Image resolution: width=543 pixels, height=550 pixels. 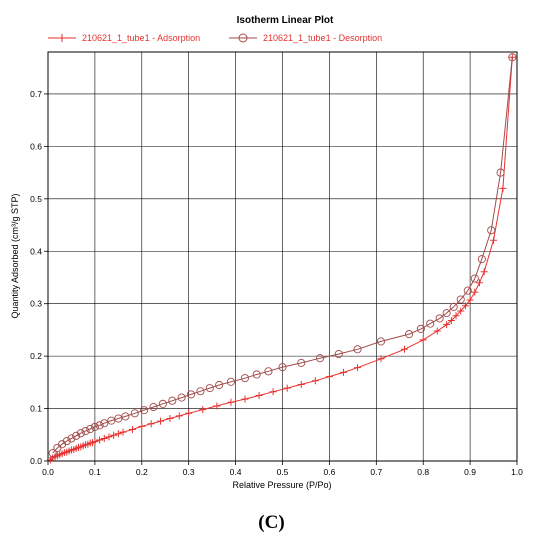 What do you see at coordinates (95, 472) in the screenshot?
I see `x-tick-label: 0.1` at bounding box center [95, 472].